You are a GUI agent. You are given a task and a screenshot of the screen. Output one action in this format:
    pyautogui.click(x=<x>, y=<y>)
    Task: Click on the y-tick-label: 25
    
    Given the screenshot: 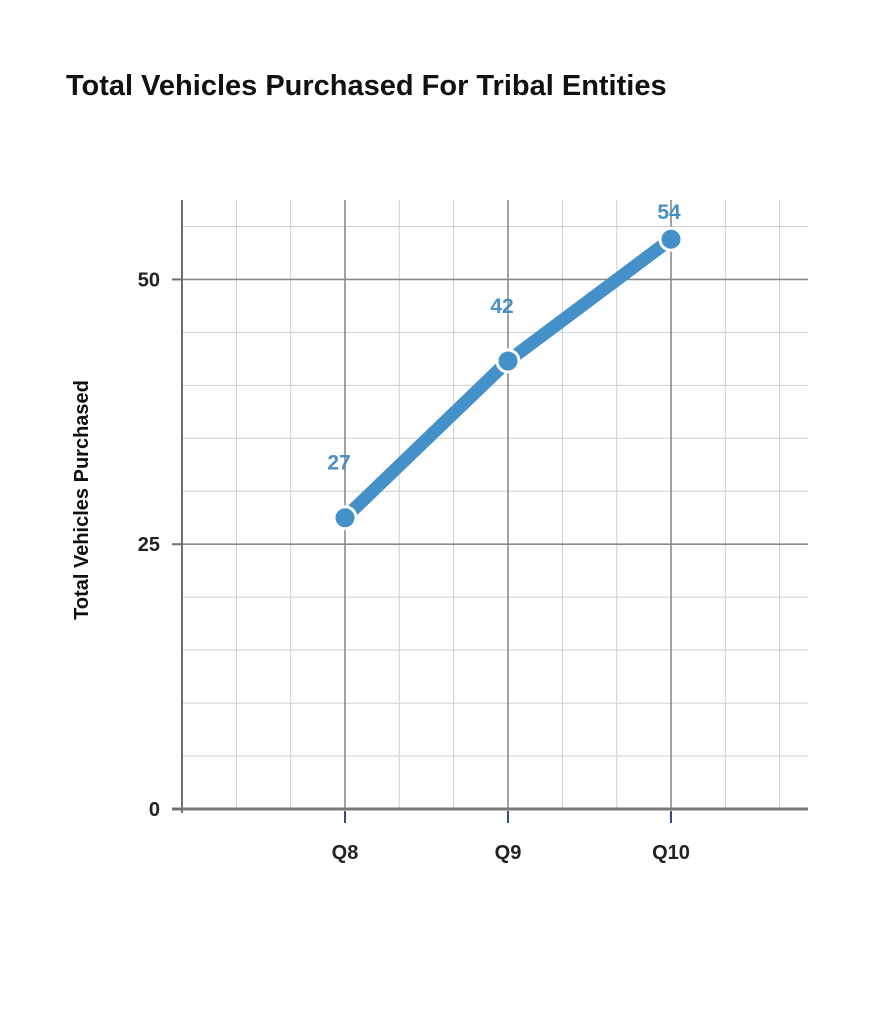 What is the action you would take?
    pyautogui.click(x=149, y=545)
    